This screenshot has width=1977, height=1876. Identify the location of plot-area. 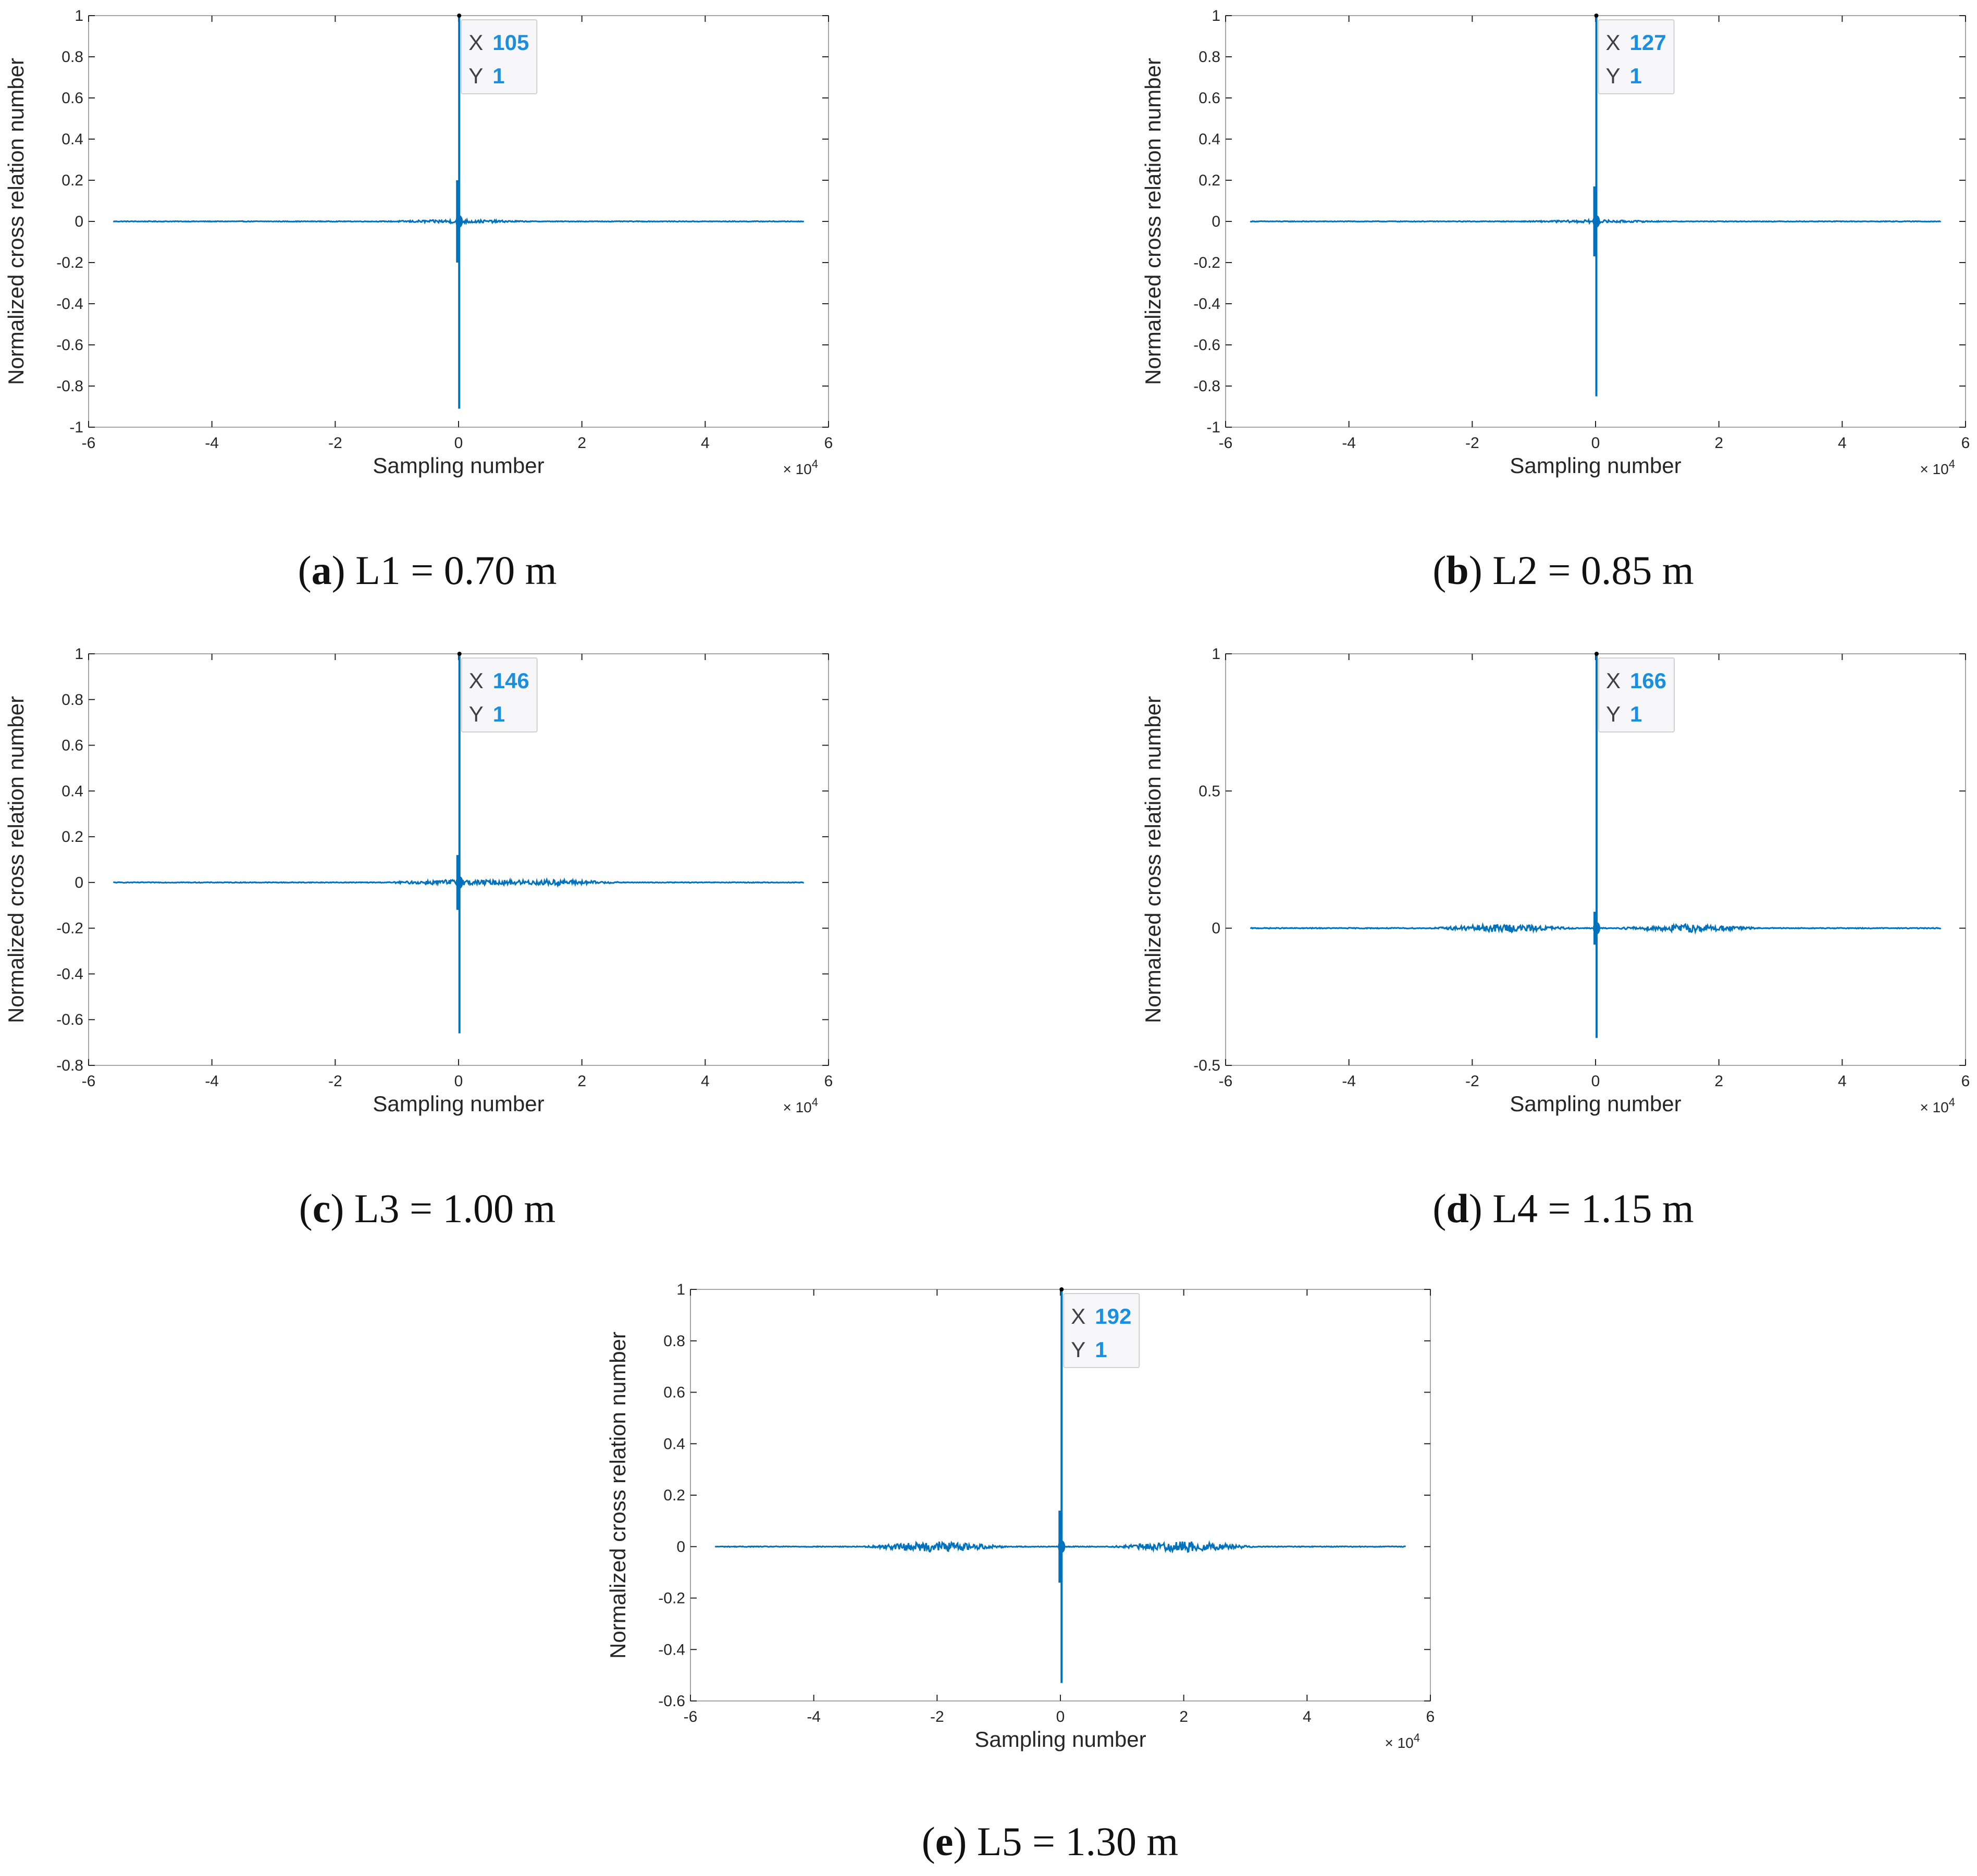
(1060, 1495).